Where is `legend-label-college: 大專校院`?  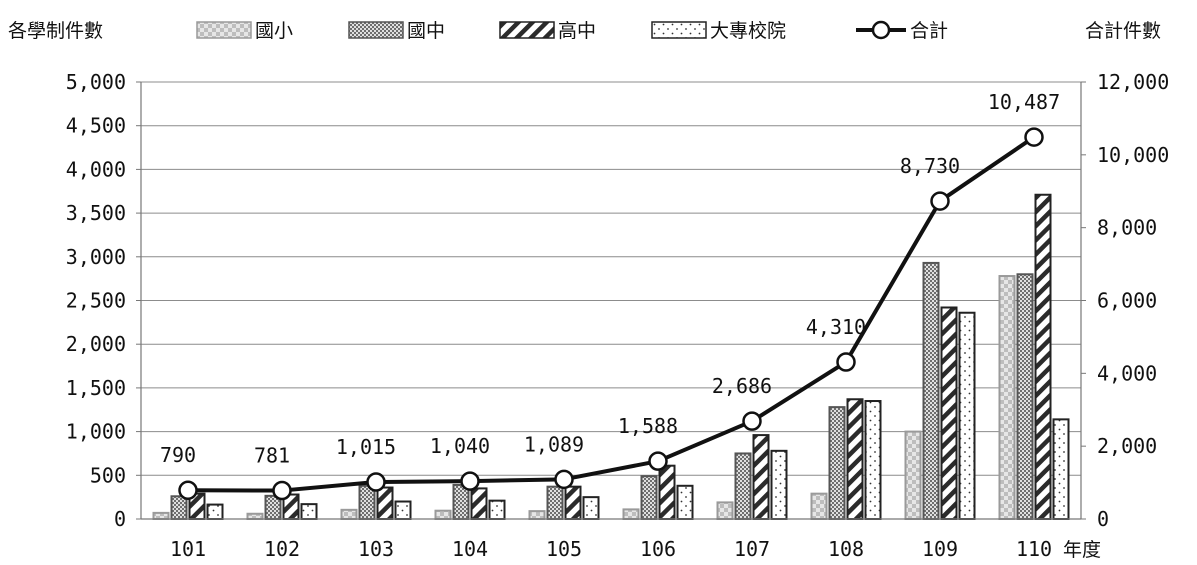 legend-label-college: 大專校院 is located at coordinates (748, 31).